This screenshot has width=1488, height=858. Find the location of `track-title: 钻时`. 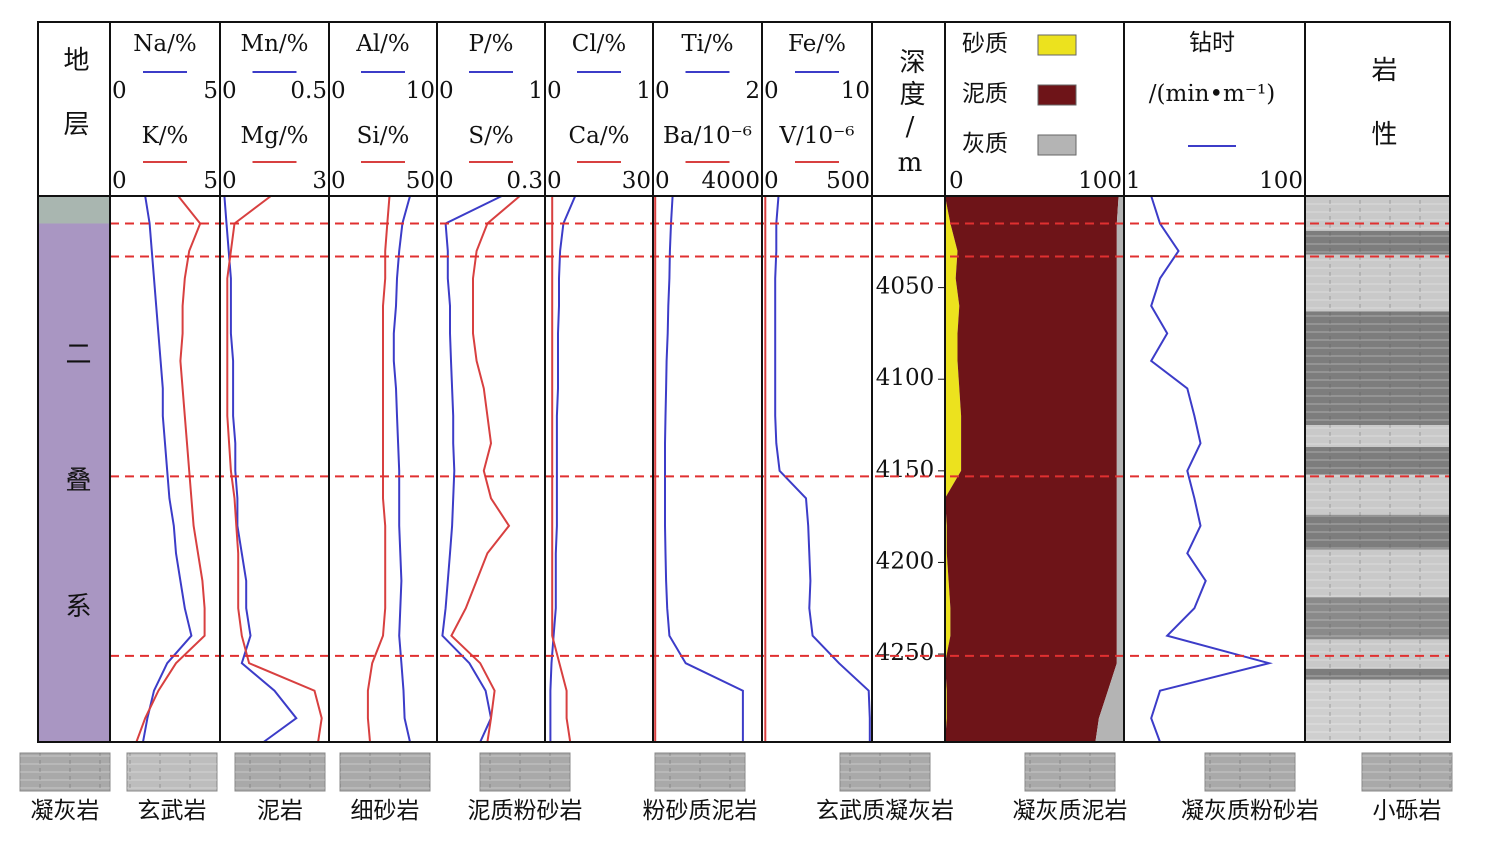

track-title: 钻时 is located at coordinates (1212, 43).